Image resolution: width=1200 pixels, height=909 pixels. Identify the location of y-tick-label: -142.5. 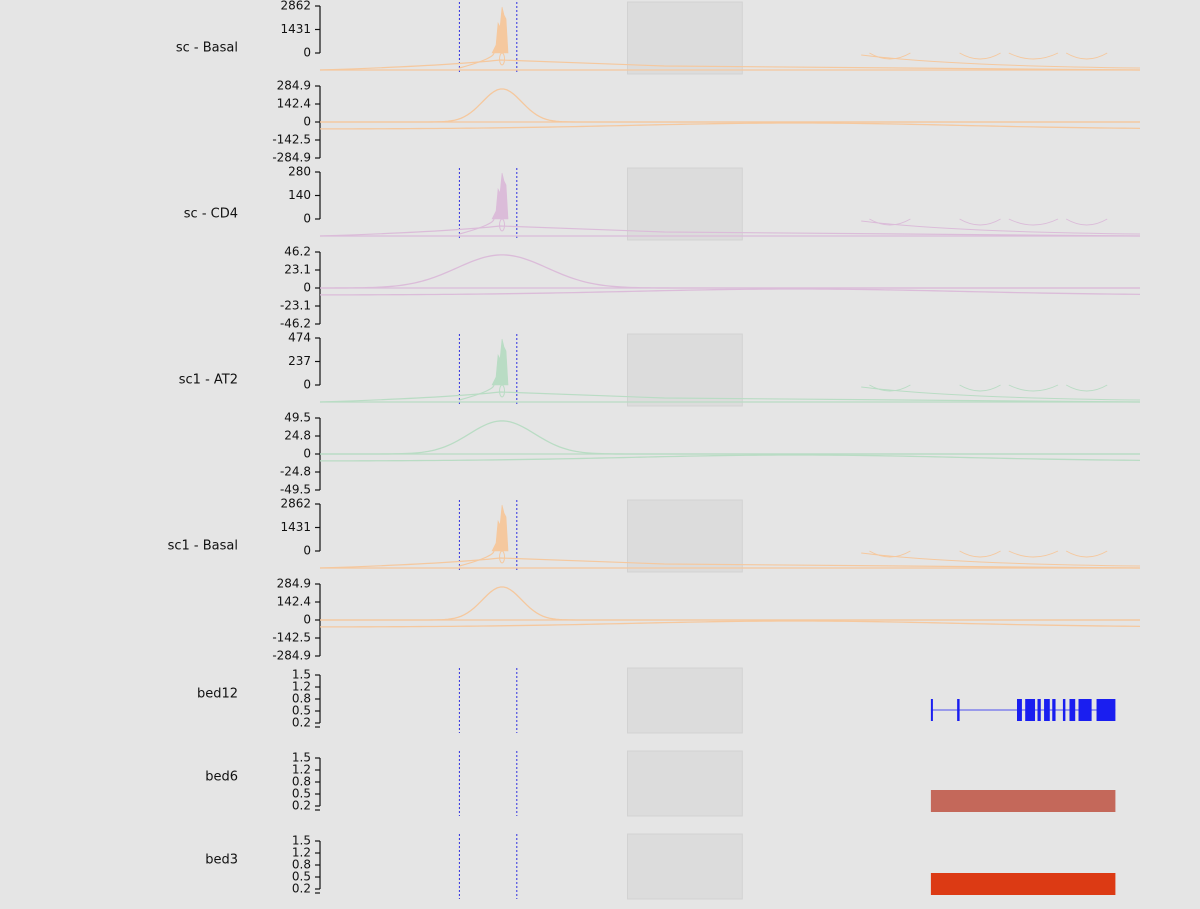
(291, 140).